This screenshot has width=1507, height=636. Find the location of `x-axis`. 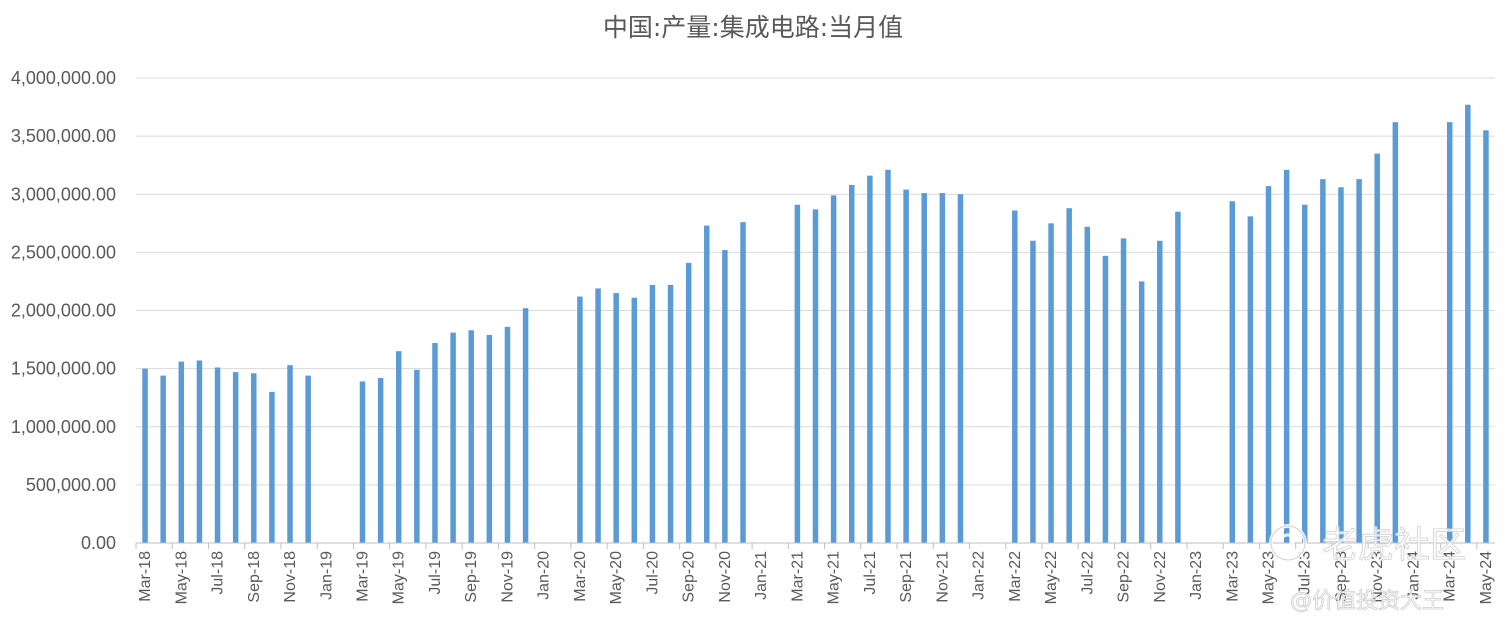

x-axis is located at coordinates (815, 545).